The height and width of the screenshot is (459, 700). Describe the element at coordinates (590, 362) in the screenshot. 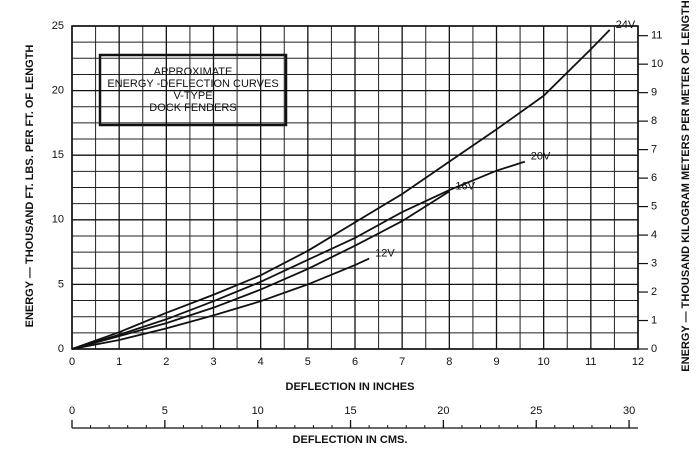

I see `x-tick-label: 11` at that location.